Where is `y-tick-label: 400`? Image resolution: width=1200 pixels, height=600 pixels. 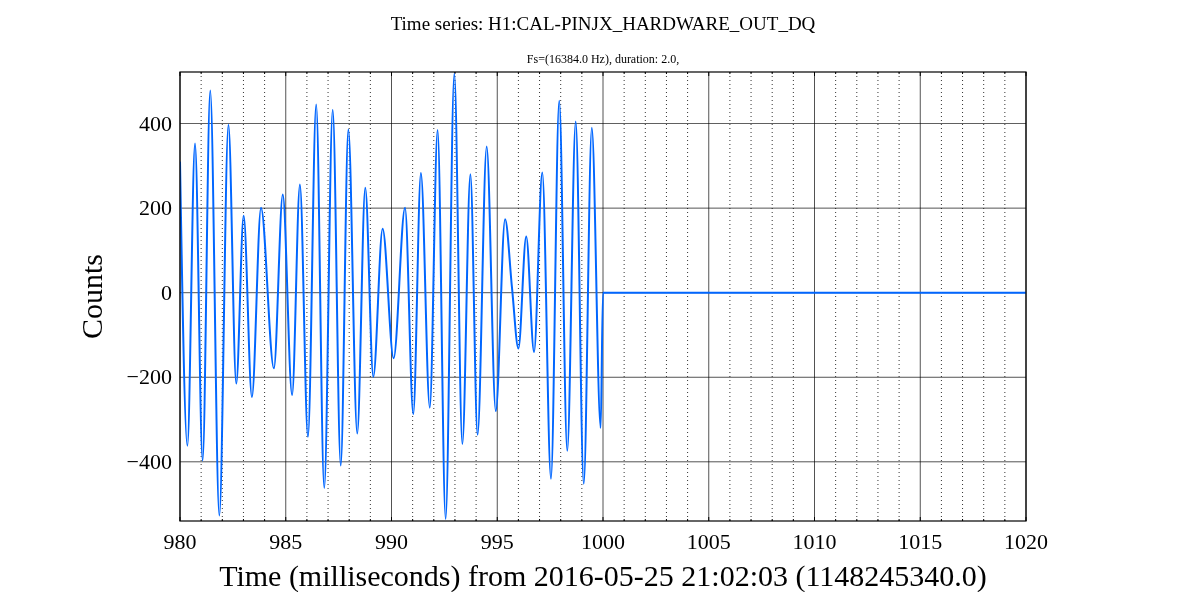 y-tick-label: 400 is located at coordinates (155, 123).